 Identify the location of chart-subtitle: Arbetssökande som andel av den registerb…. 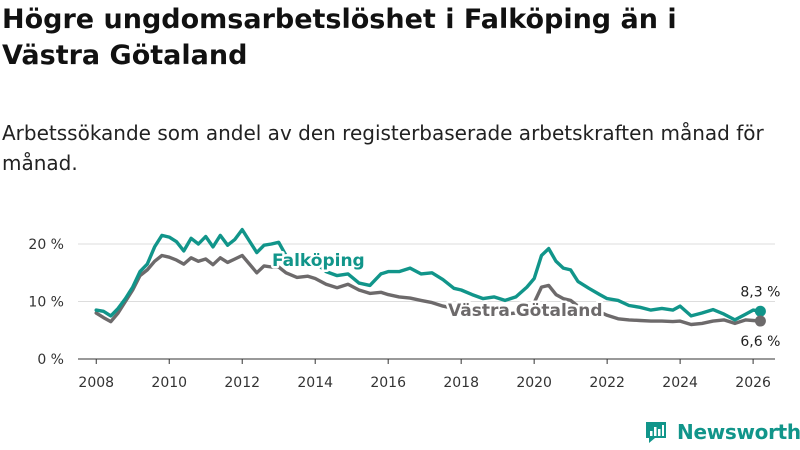
(383, 148).